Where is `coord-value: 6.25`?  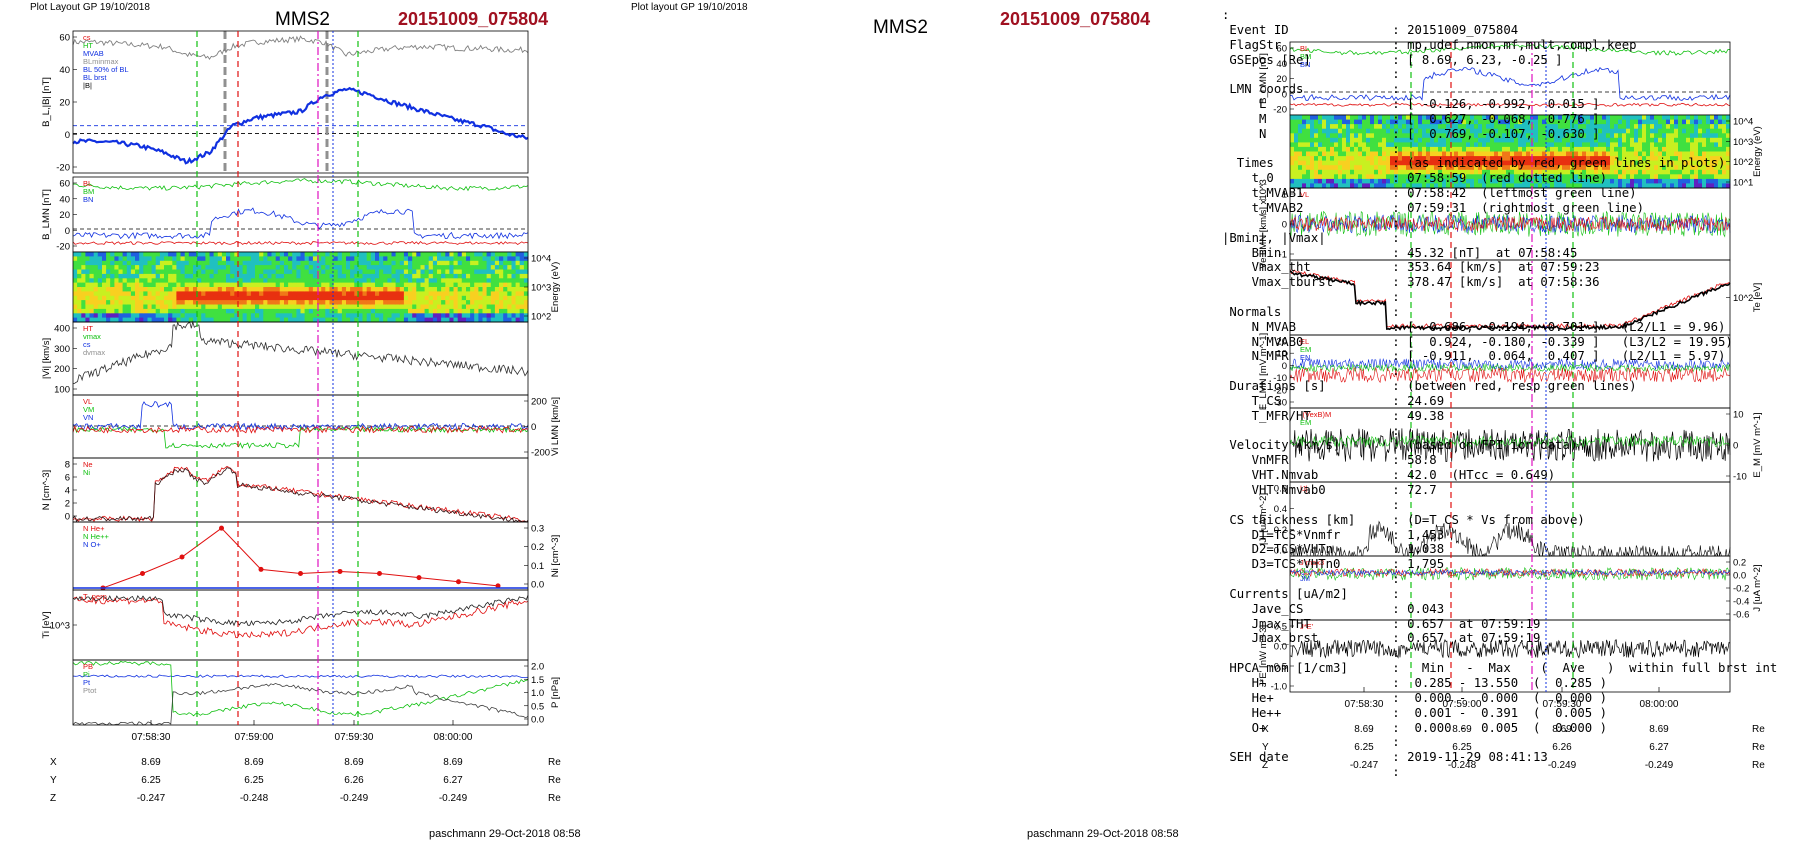
coord-value: 6.25 is located at coordinates (1364, 747).